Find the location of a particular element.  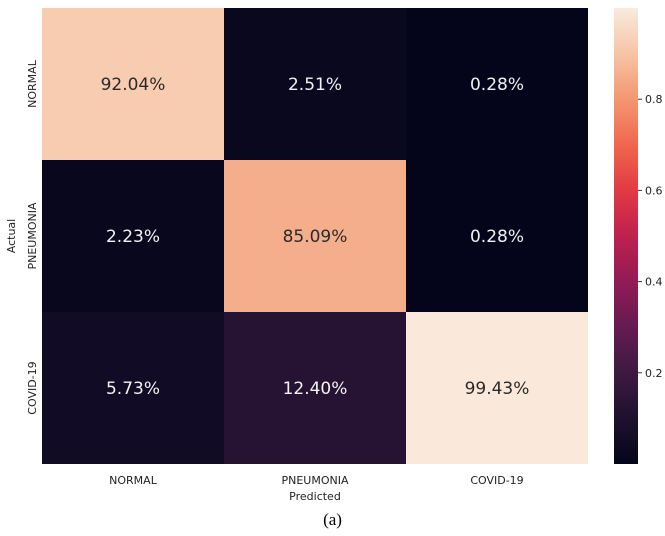

cell-label-1-2: 0.28% is located at coordinates (497, 237).